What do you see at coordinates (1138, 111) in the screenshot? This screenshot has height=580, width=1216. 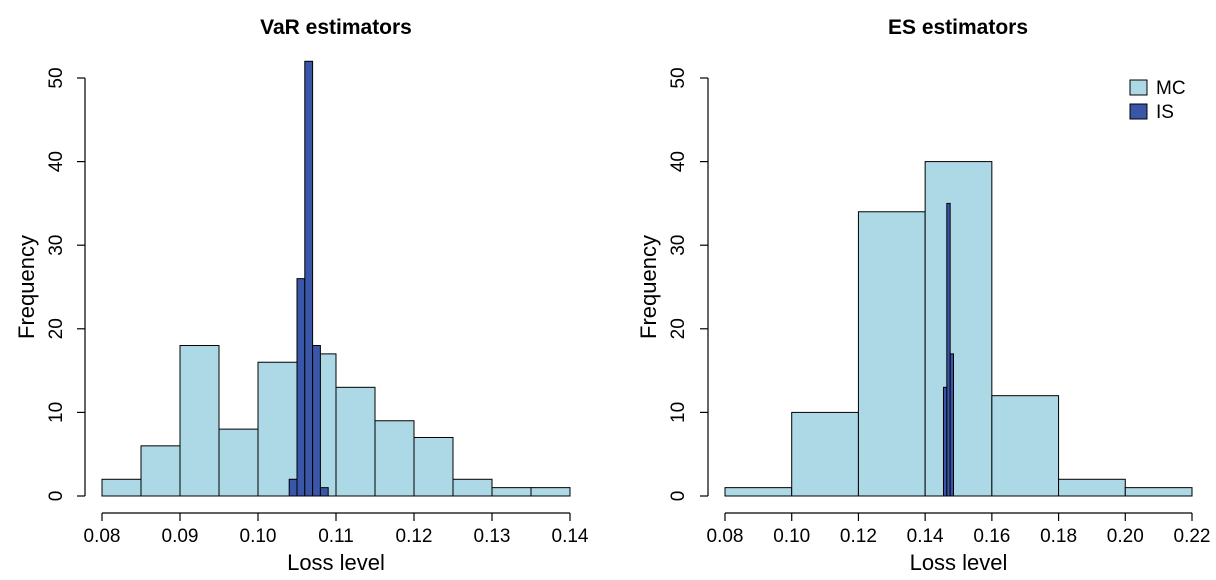 I see `legend-swatch-is` at bounding box center [1138, 111].